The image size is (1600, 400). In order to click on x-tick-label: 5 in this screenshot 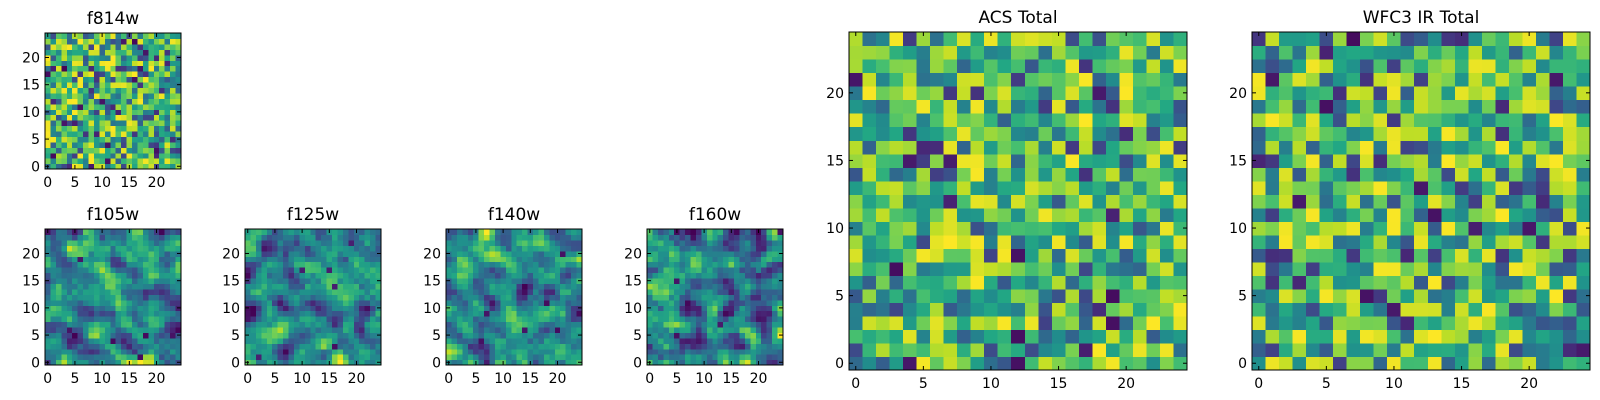, I will do `click(923, 384)`.